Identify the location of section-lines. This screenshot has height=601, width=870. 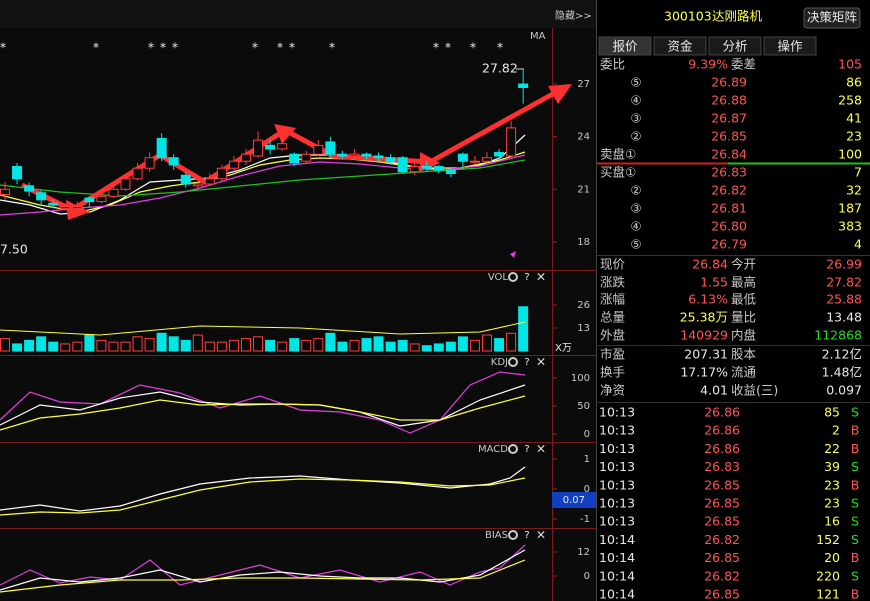
(733, 329).